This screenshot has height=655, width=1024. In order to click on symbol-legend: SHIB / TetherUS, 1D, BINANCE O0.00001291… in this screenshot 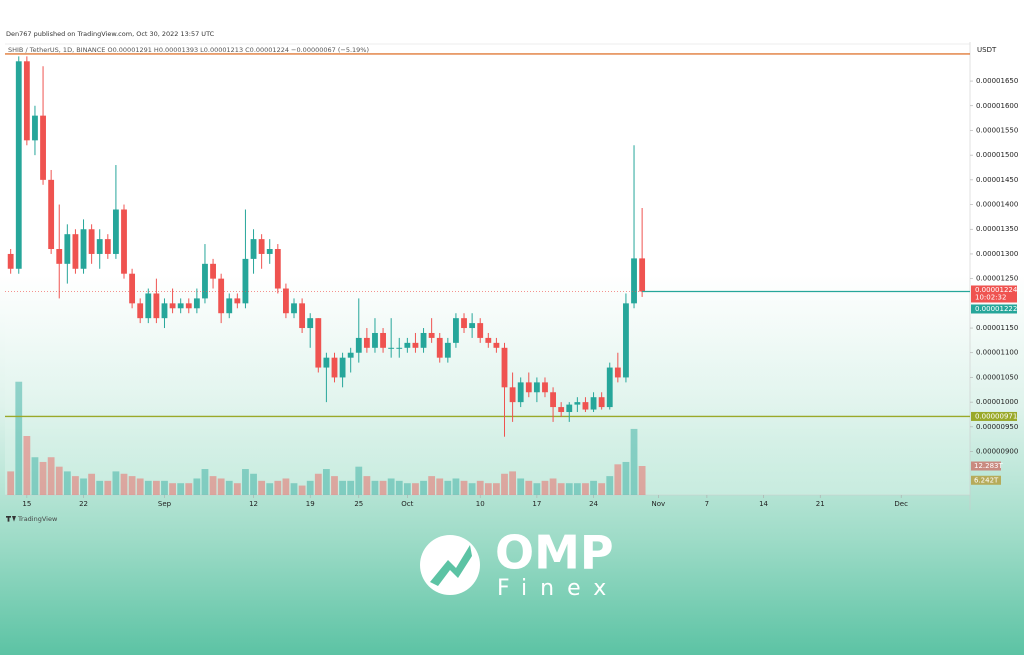, I will do `click(188, 50)`.